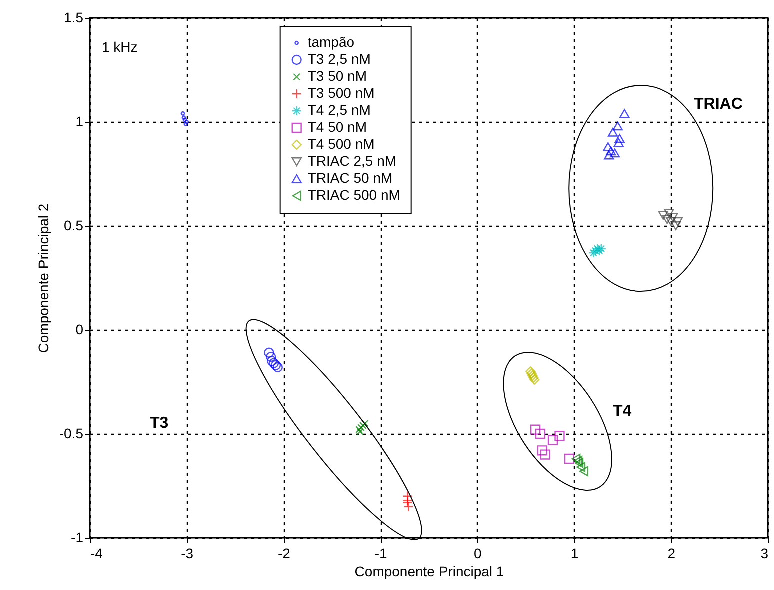 The image size is (774, 590). I want to click on legend-label: TRIAC 50 nM, so click(350, 178).